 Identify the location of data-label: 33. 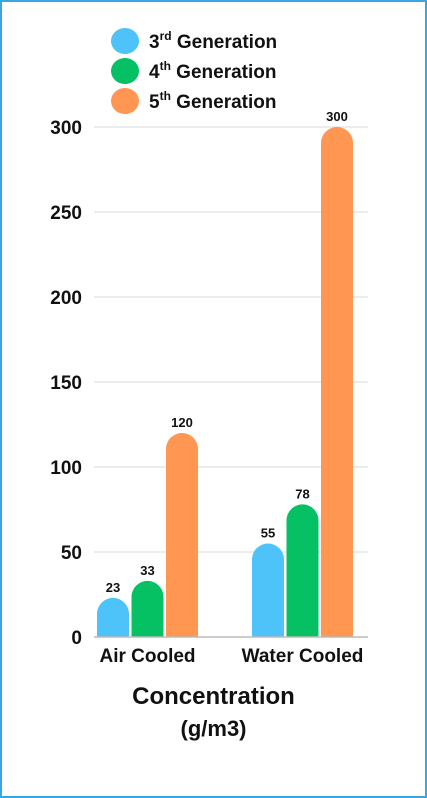
(147, 570).